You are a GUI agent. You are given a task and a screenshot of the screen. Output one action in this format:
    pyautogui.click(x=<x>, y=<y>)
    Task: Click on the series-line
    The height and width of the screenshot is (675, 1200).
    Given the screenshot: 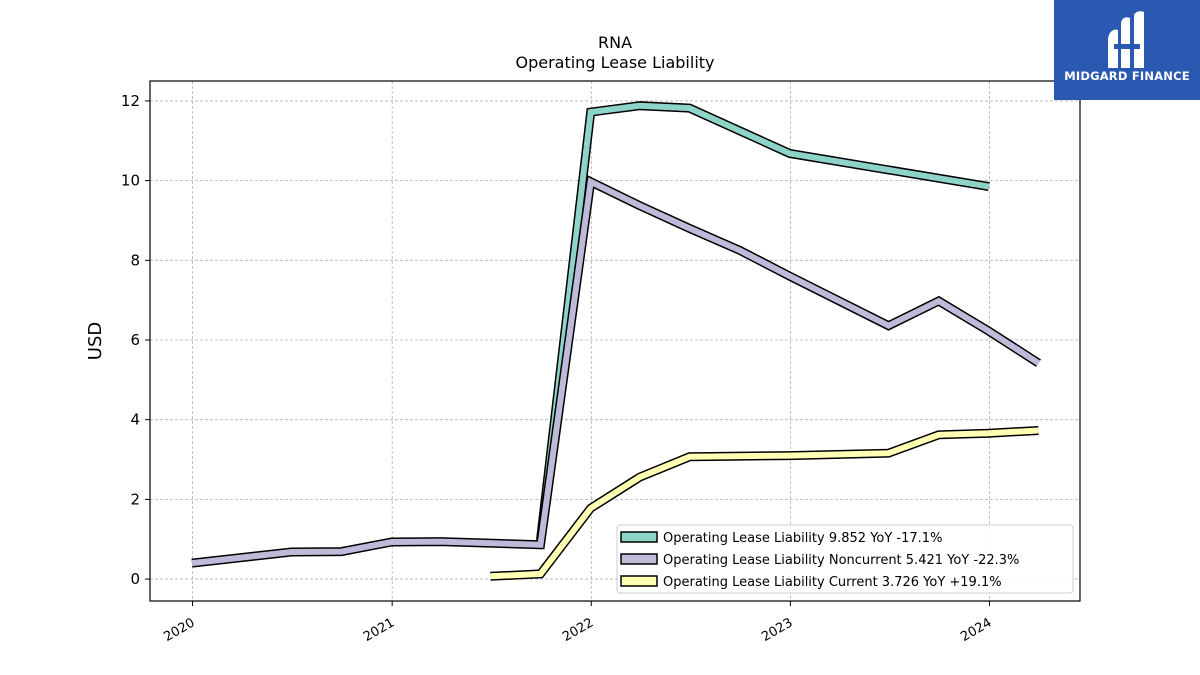 What is the action you would take?
    pyautogui.click(x=764, y=503)
    